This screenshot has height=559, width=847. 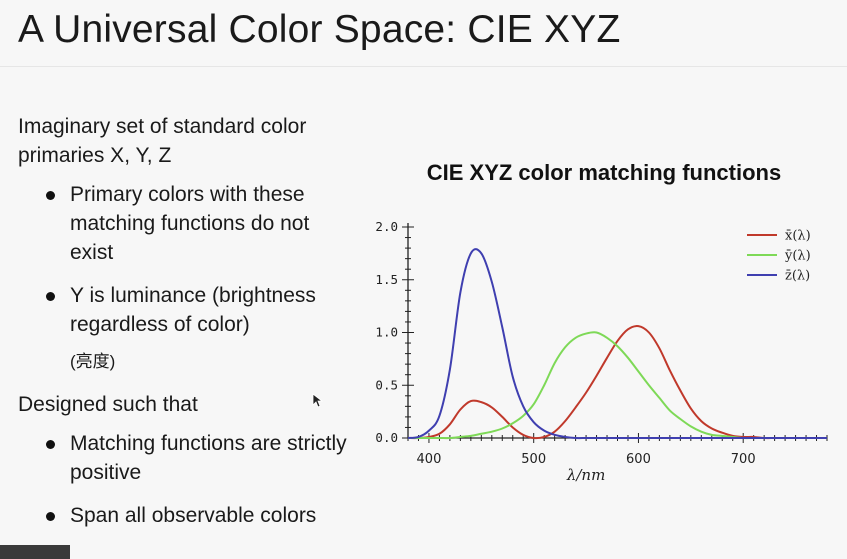 What do you see at coordinates (93, 361) in the screenshot?
I see `luminance-note: (亮度)` at bounding box center [93, 361].